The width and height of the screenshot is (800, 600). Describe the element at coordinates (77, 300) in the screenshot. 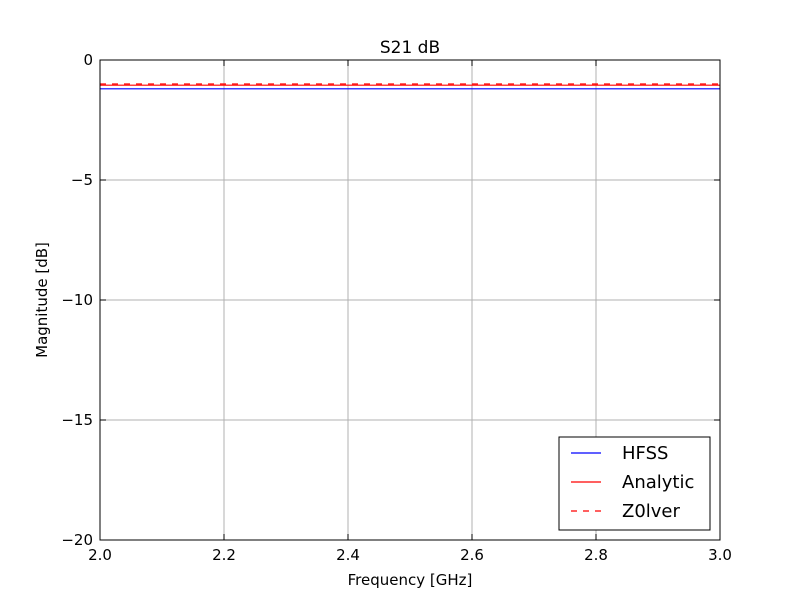

I see `y-tick-label: −10` at that location.